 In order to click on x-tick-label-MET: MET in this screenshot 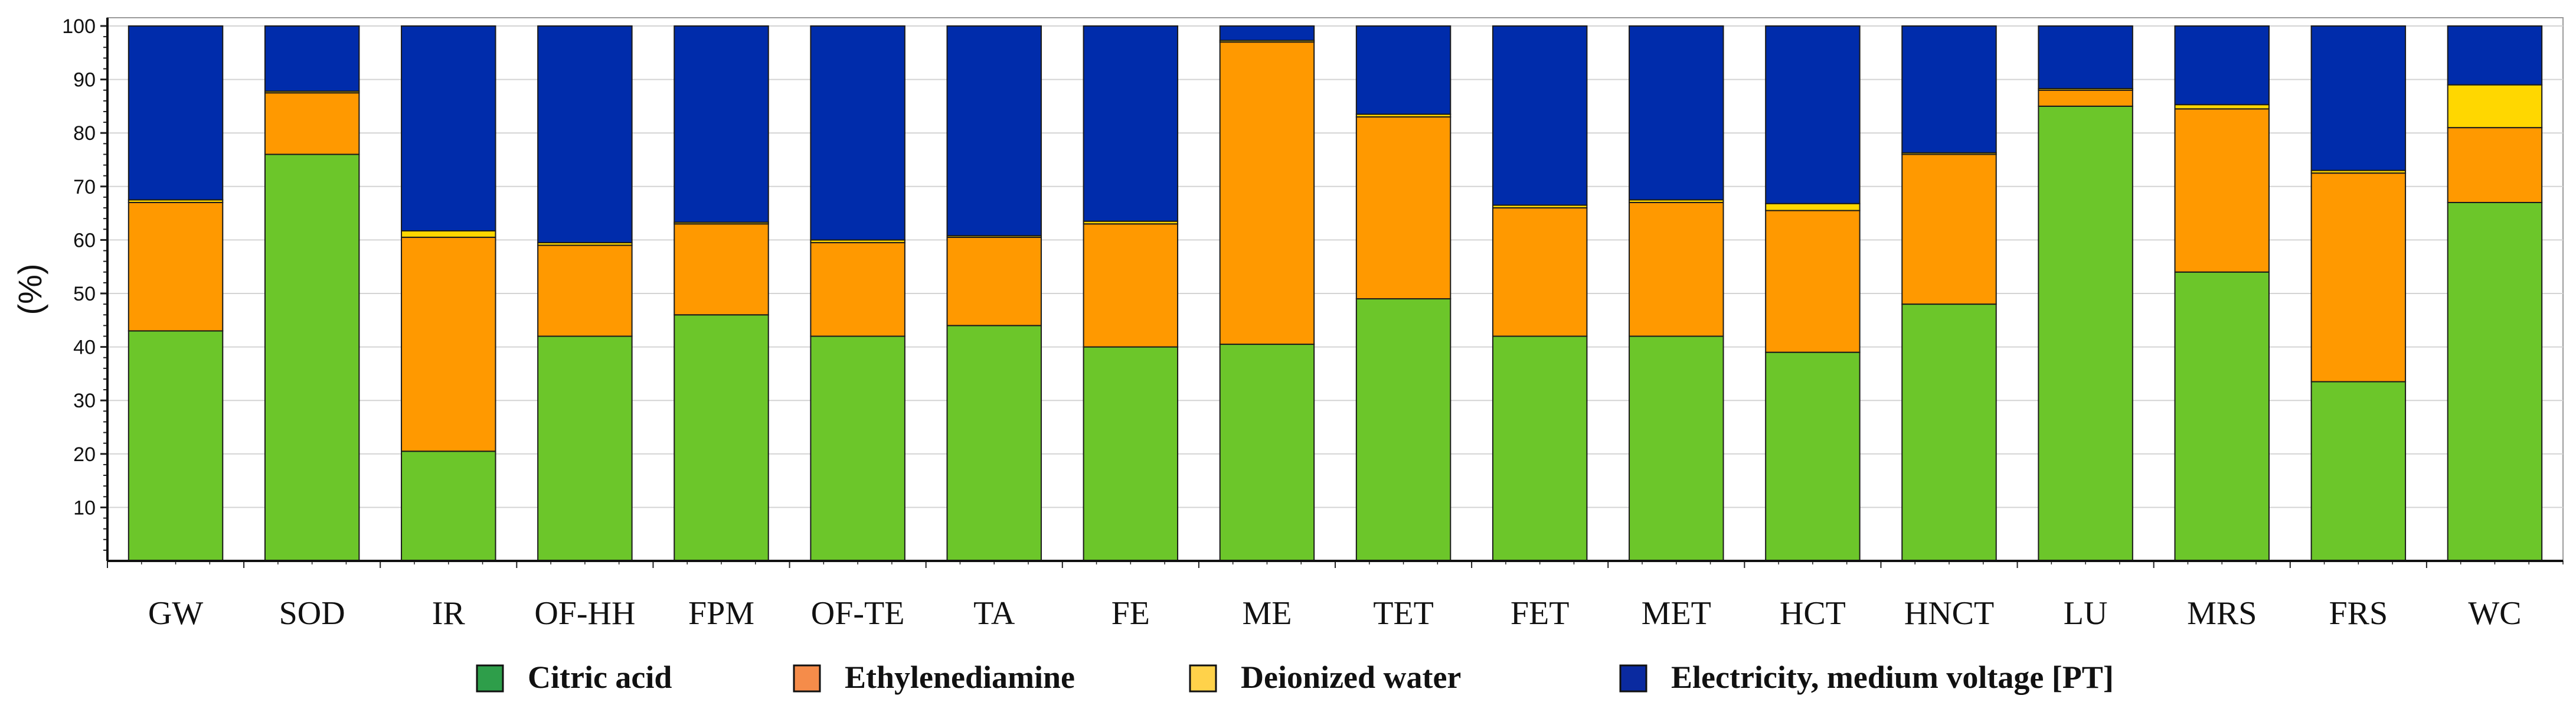, I will do `click(1676, 614)`.